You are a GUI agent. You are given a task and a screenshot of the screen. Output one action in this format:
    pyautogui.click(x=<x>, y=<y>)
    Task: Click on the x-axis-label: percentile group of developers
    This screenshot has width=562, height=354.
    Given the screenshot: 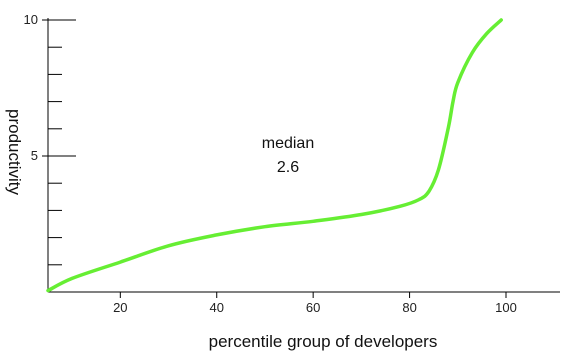 What is the action you would take?
    pyautogui.click(x=323, y=341)
    